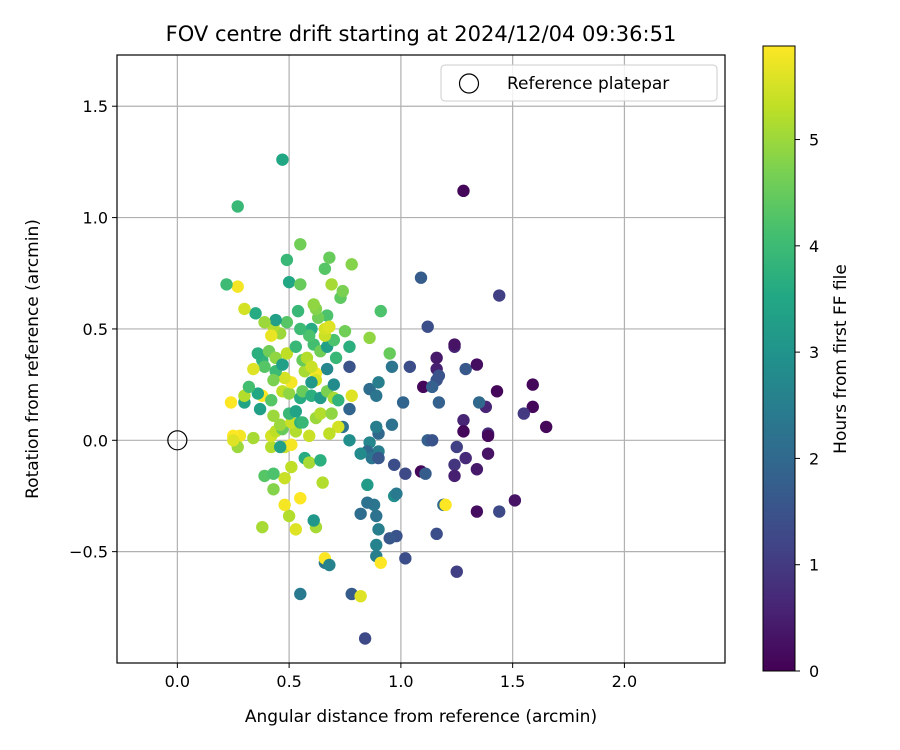  Describe the element at coordinates (93, 329) in the screenshot. I see `y-axis-ticks: −0.5 0.0 0.5 1.0 1.5` at that location.